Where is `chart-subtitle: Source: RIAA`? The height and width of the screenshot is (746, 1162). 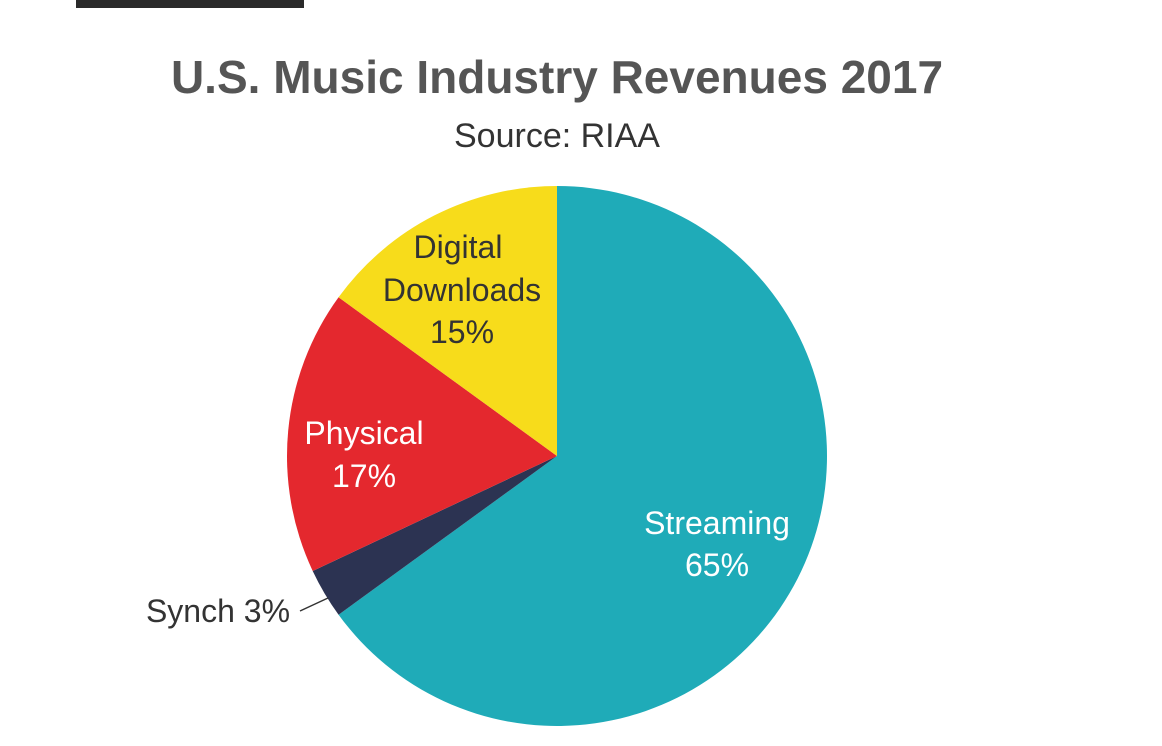
chart-subtitle: Source: RIAA is located at coordinates (557, 136).